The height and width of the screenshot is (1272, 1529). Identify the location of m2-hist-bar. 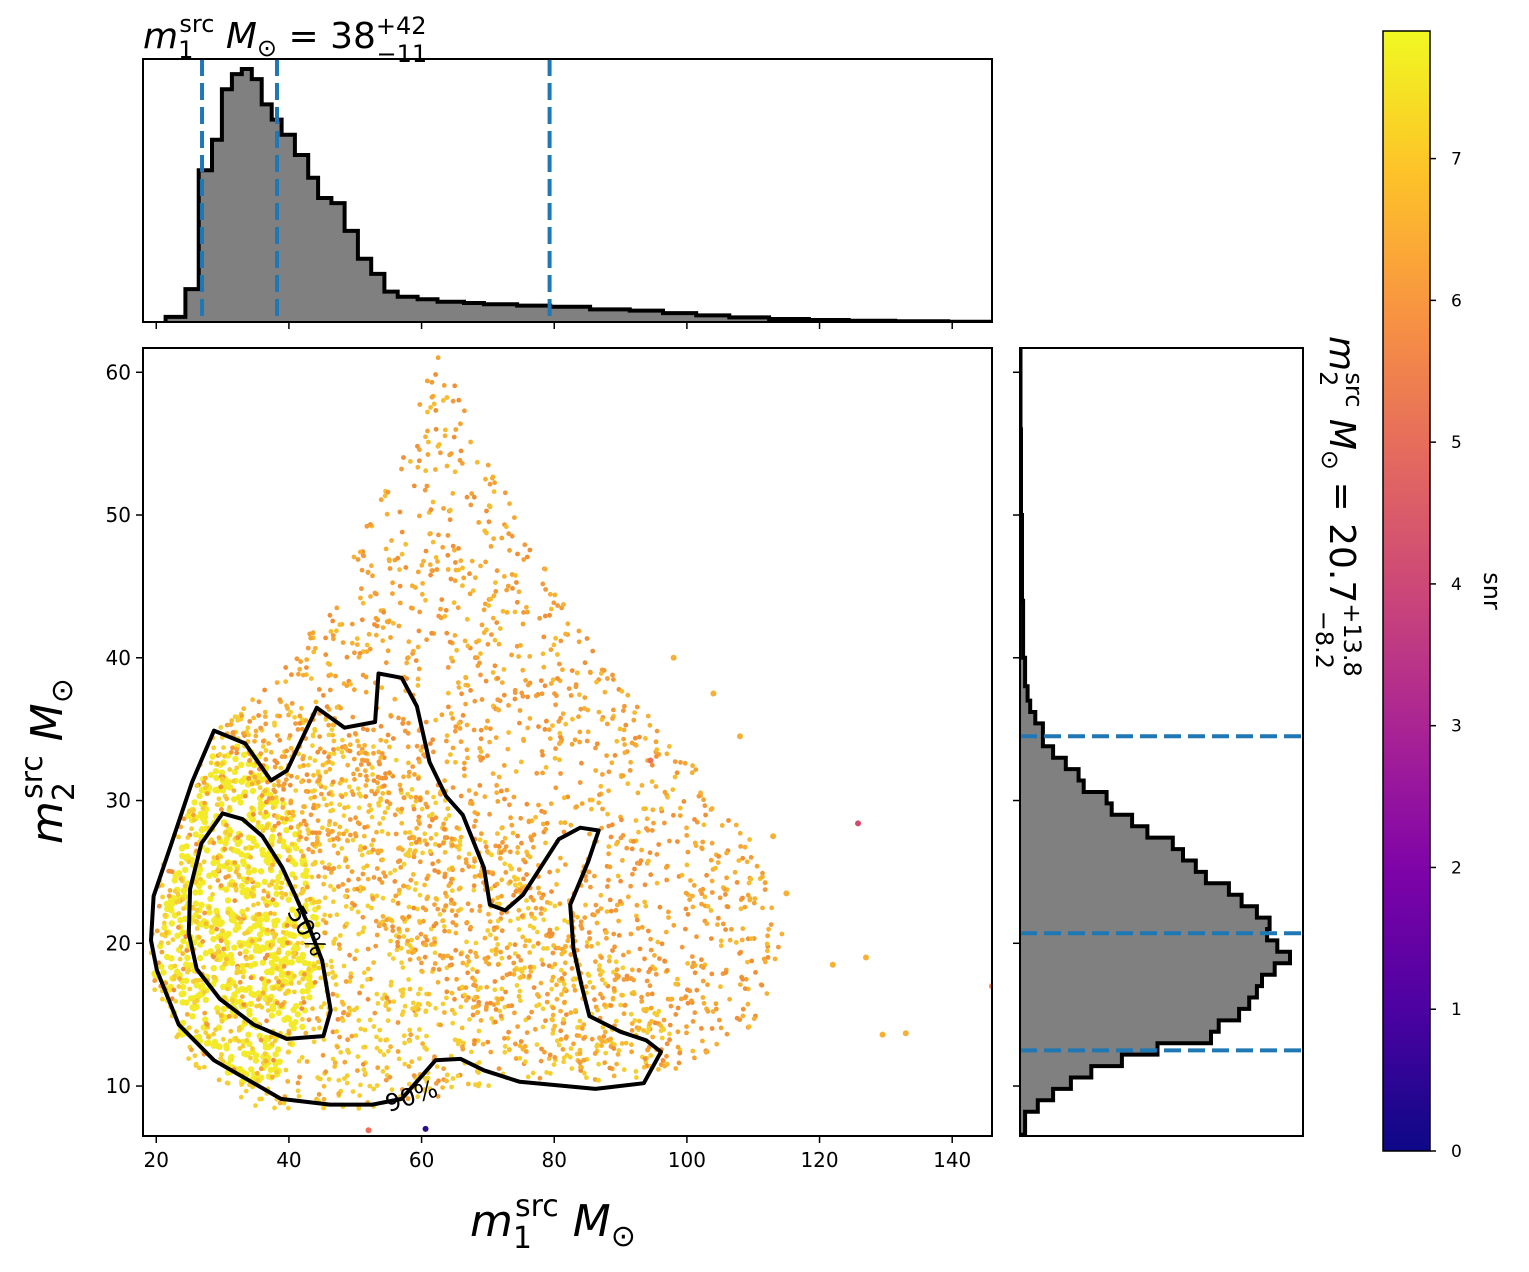
(1141, 980).